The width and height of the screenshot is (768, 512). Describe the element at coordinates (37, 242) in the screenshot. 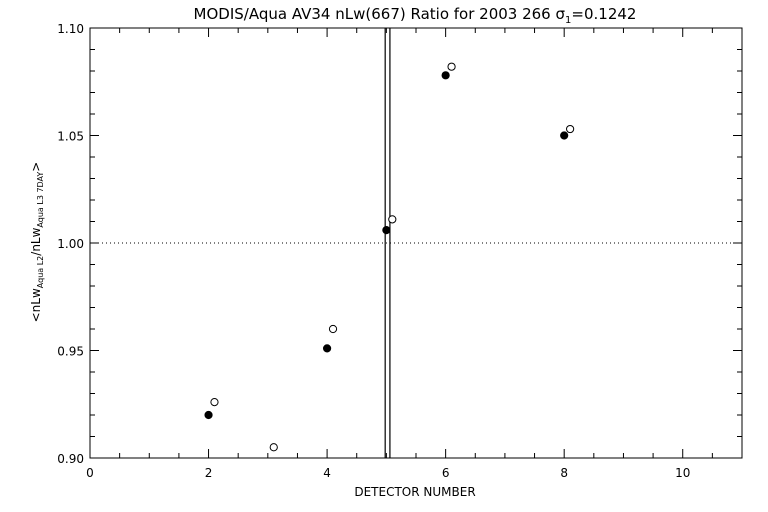

I see `y-axis-label: <nLwAqua L2/nLwAqua L3 7DAY>` at that location.